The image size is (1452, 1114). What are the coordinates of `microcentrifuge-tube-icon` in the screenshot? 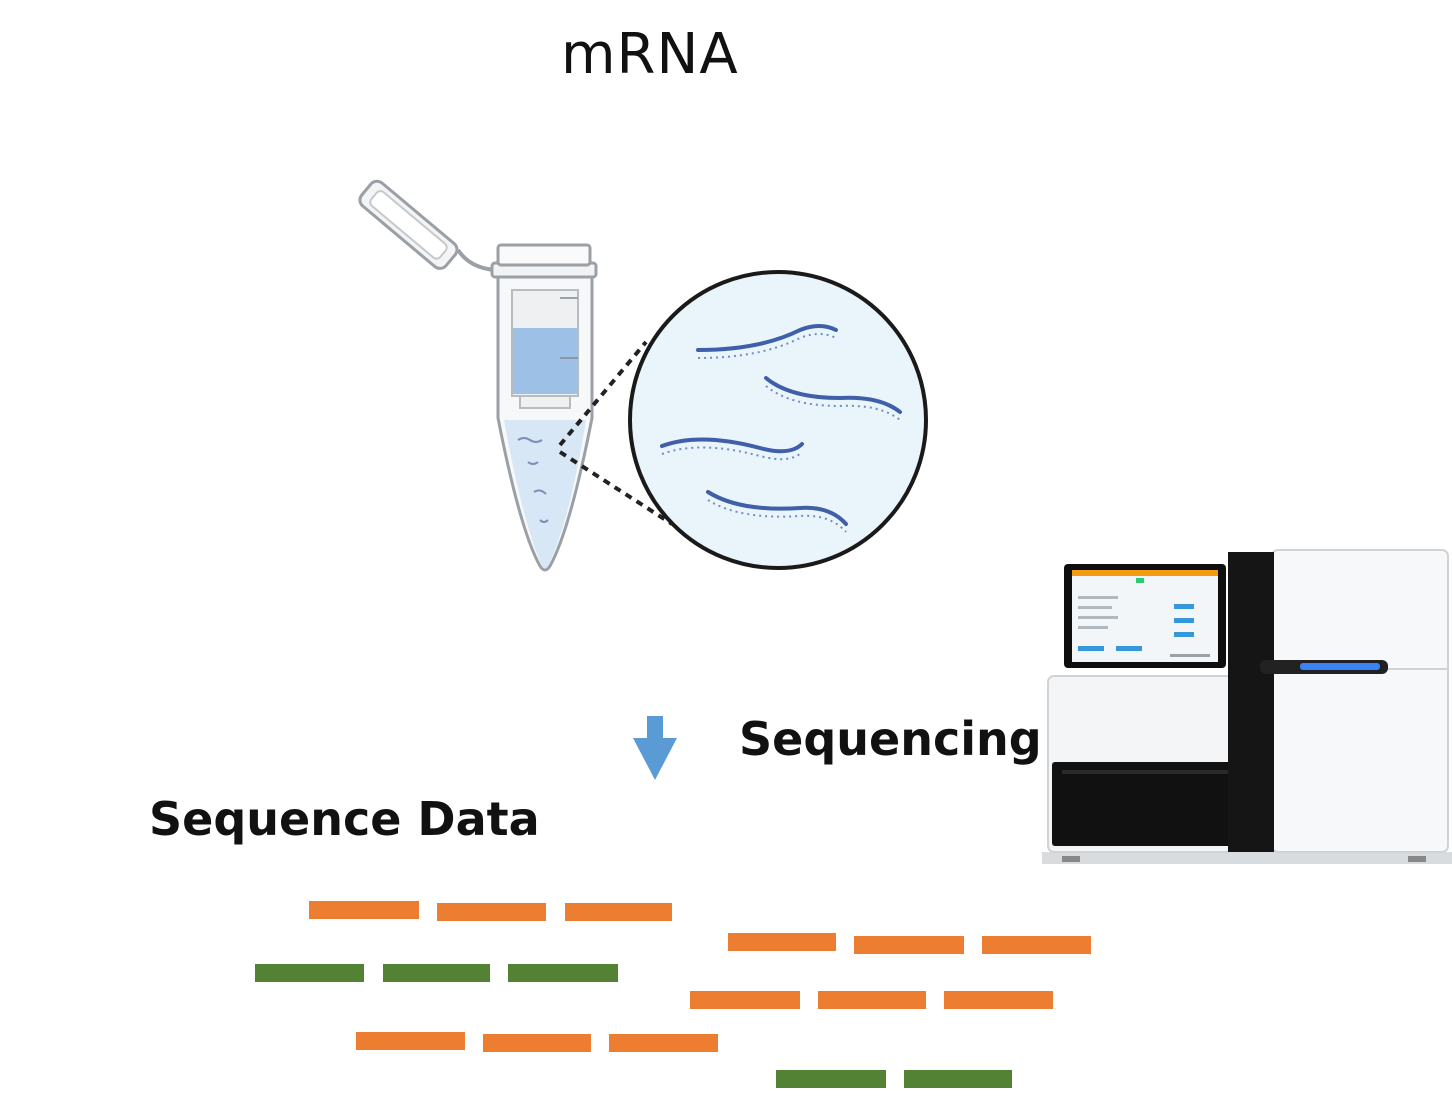 It's located at (478, 375).